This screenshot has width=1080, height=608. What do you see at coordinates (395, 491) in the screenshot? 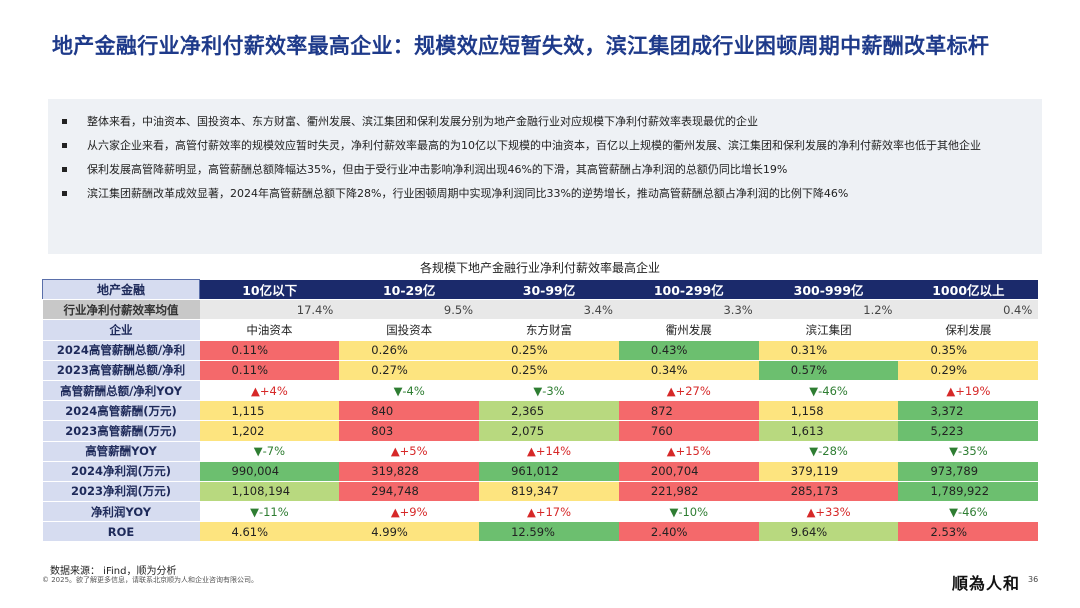
I see `cell-value: 294,748` at bounding box center [395, 491].